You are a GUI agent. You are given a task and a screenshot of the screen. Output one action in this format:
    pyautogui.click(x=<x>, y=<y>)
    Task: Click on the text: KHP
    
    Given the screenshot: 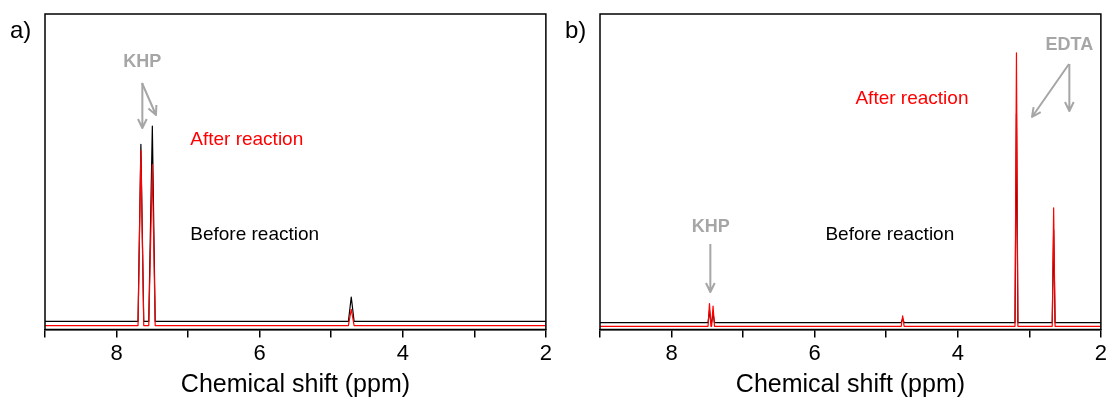 What is the action you would take?
    pyautogui.click(x=142, y=61)
    